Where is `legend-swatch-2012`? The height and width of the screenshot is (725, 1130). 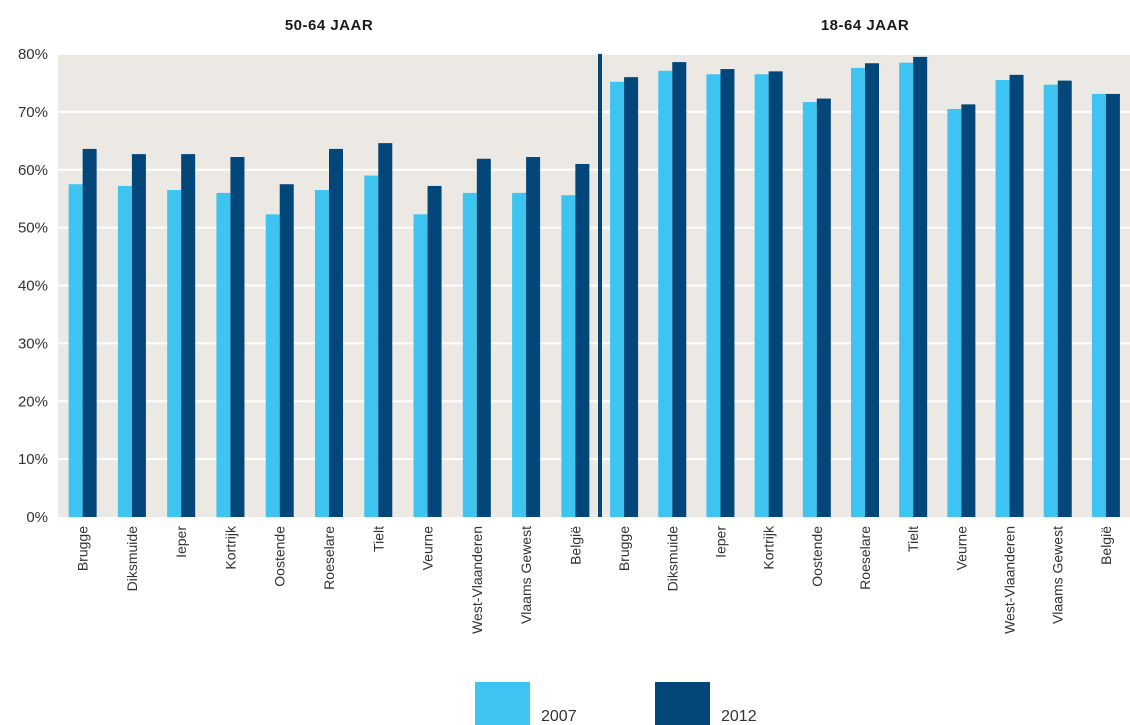 legend-swatch-2012 is located at coordinates (682, 703).